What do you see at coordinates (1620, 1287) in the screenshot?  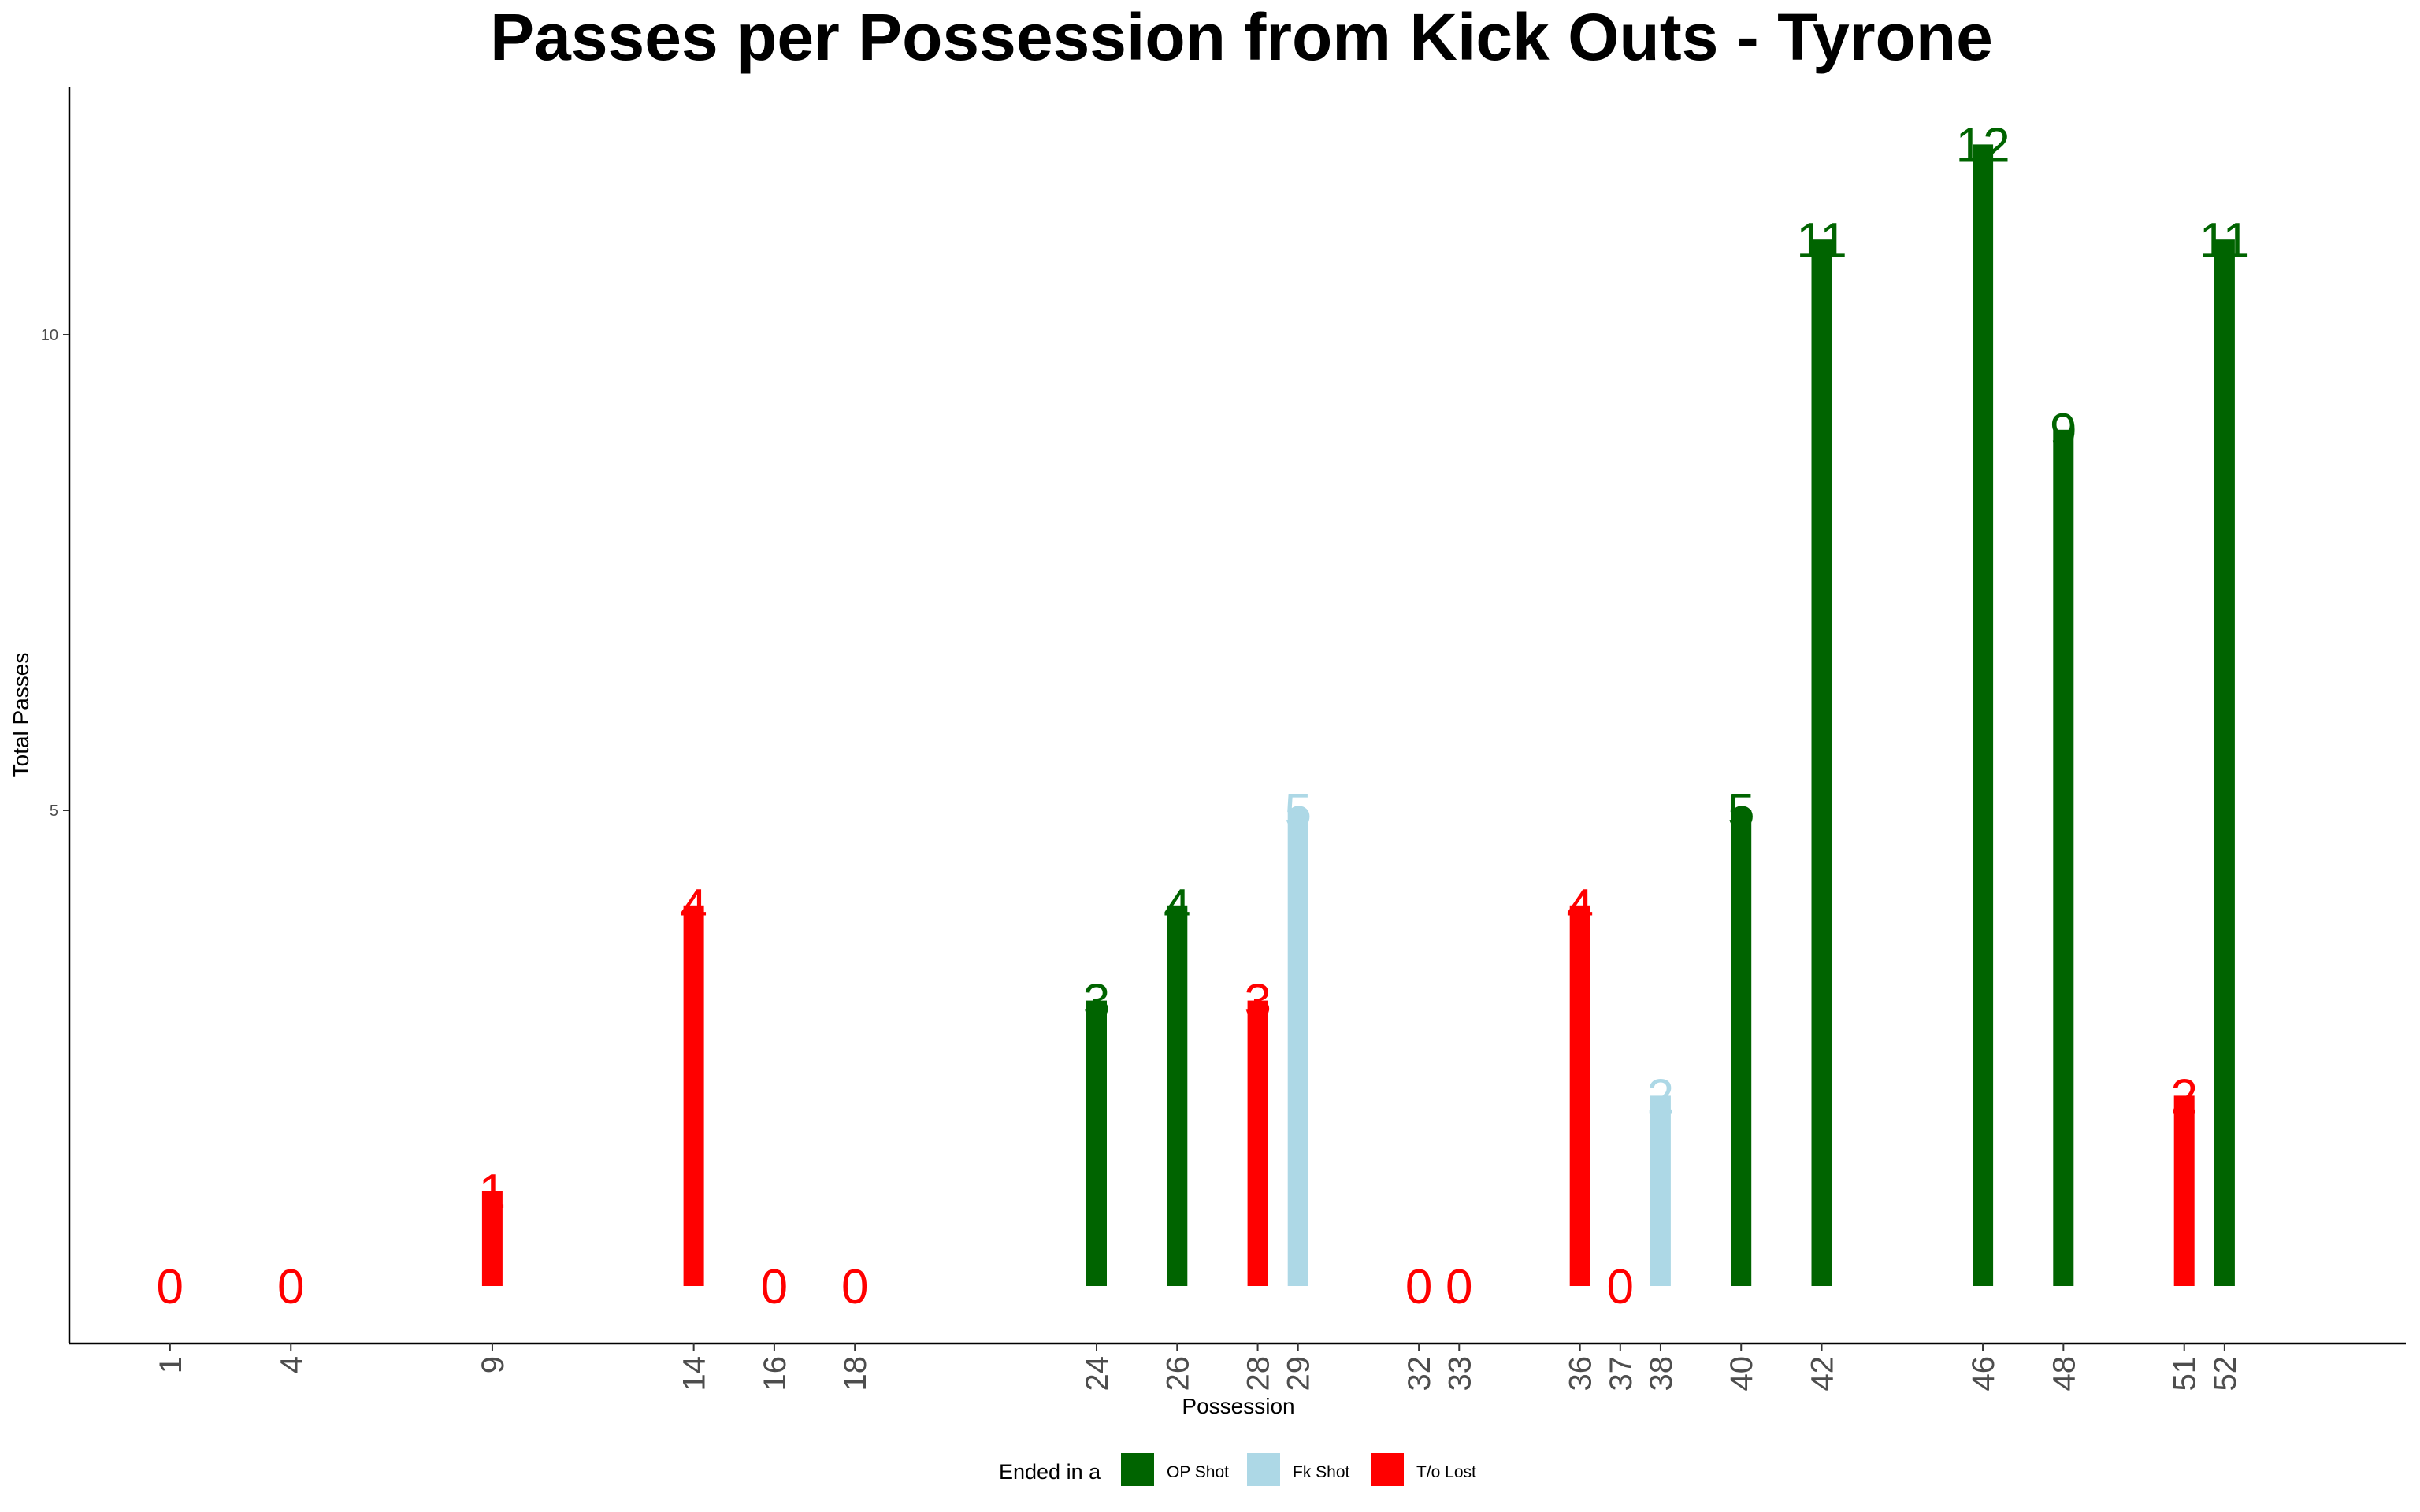 I see `bar-label-possession-37: 0` at bounding box center [1620, 1287].